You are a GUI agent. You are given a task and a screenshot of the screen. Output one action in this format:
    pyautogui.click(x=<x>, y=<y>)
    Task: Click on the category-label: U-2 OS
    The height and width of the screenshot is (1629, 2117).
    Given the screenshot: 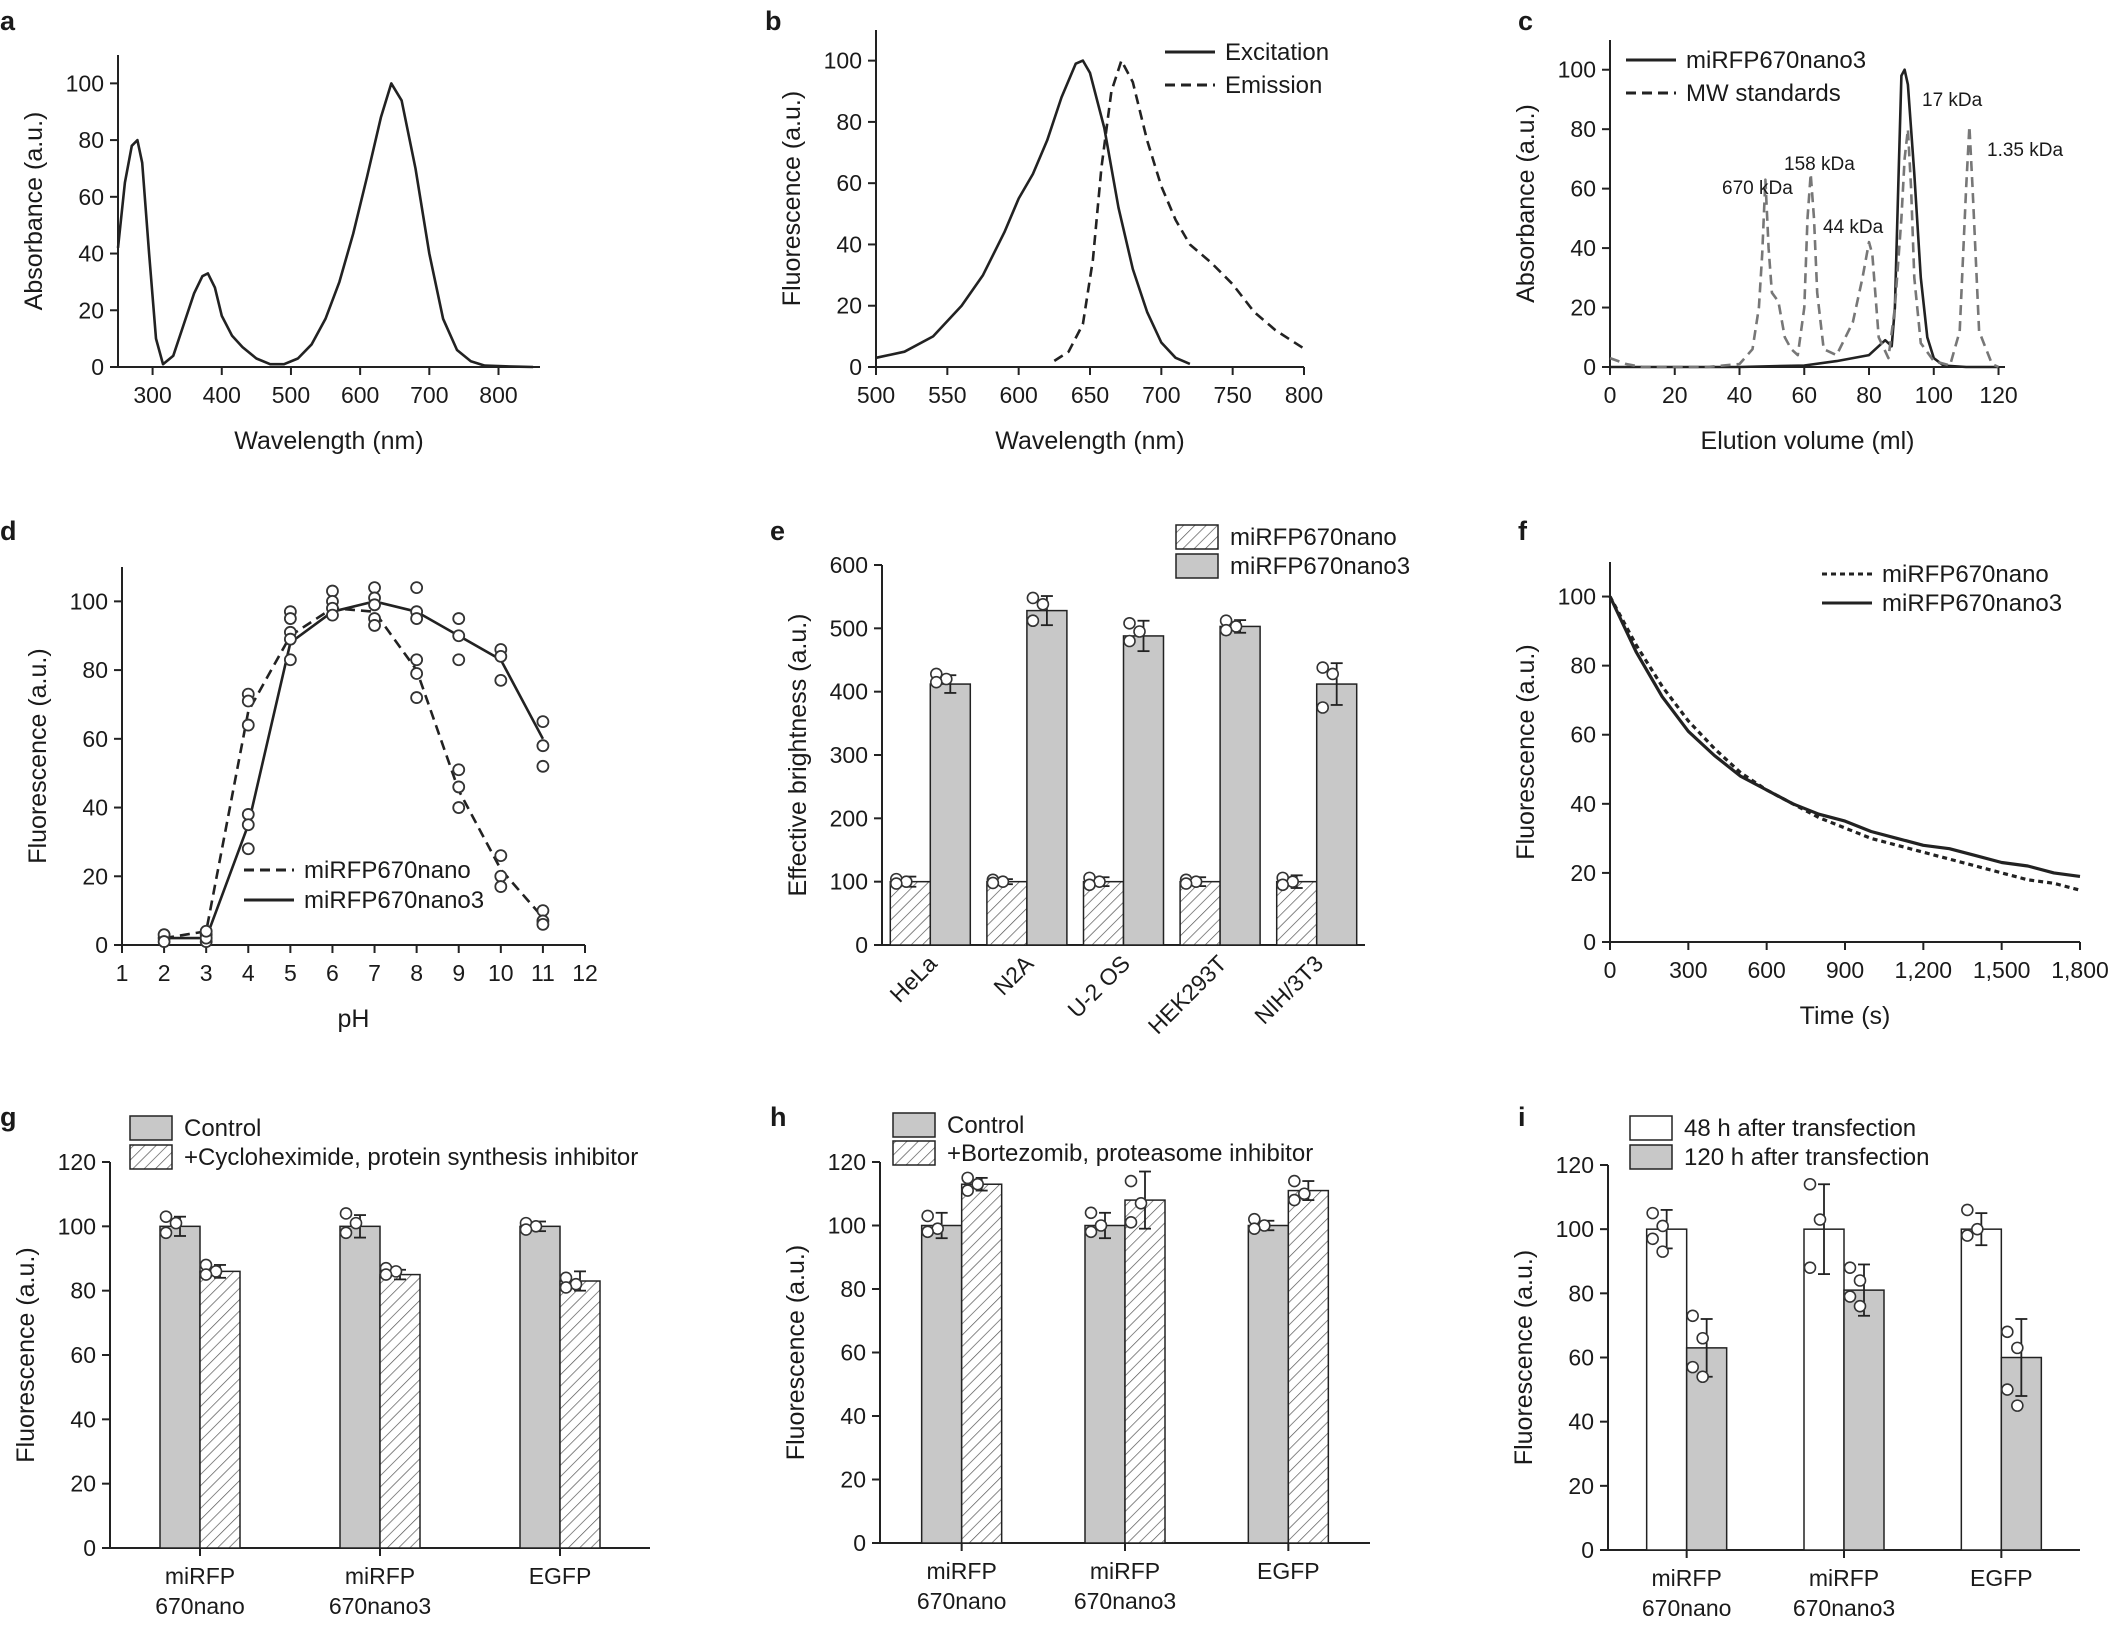 What is the action you would take?
    pyautogui.click(x=1098, y=986)
    